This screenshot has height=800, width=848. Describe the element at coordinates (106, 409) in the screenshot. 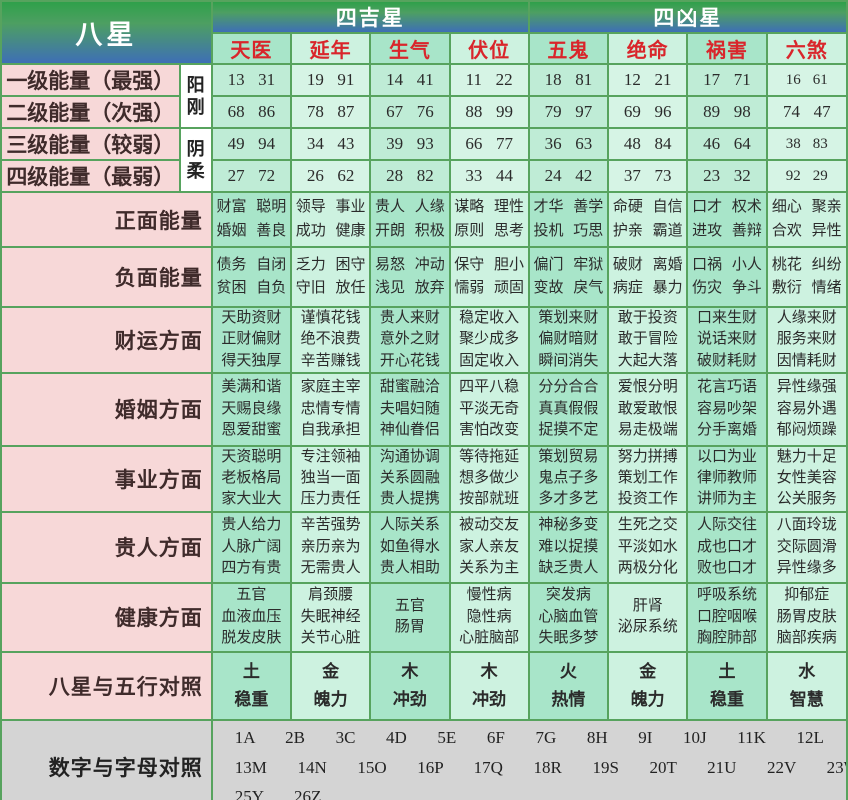

I see `section-label: 婚姻方面` at that location.